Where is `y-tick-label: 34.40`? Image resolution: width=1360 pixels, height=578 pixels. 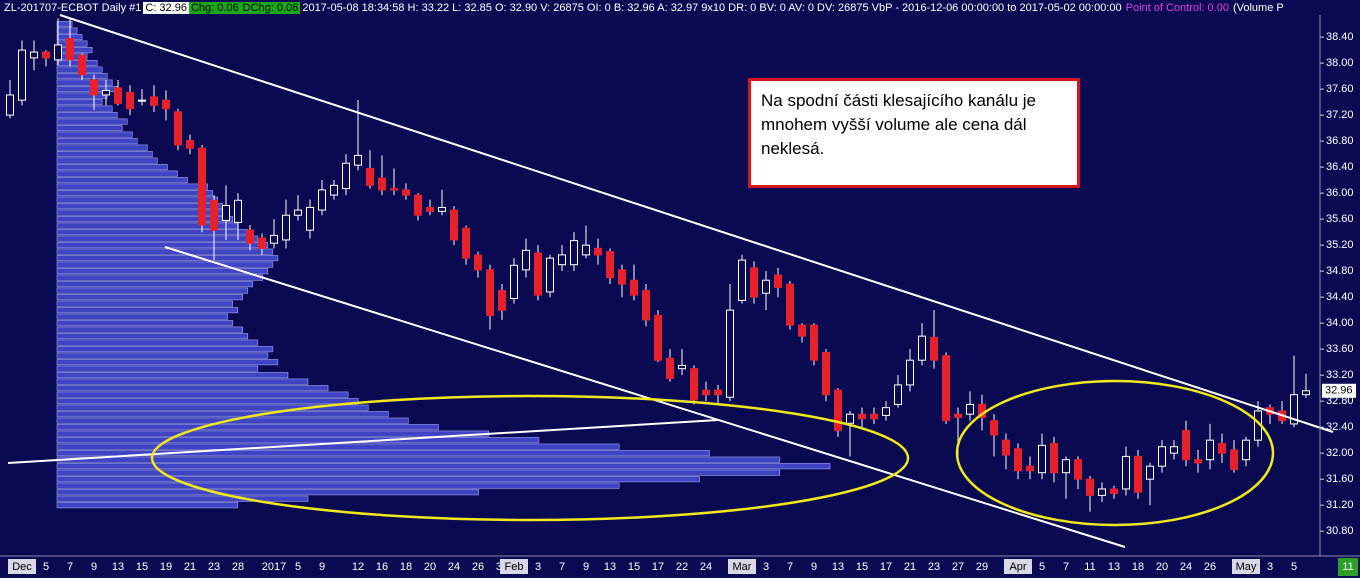
y-tick-label: 34.40 is located at coordinates (1340, 297).